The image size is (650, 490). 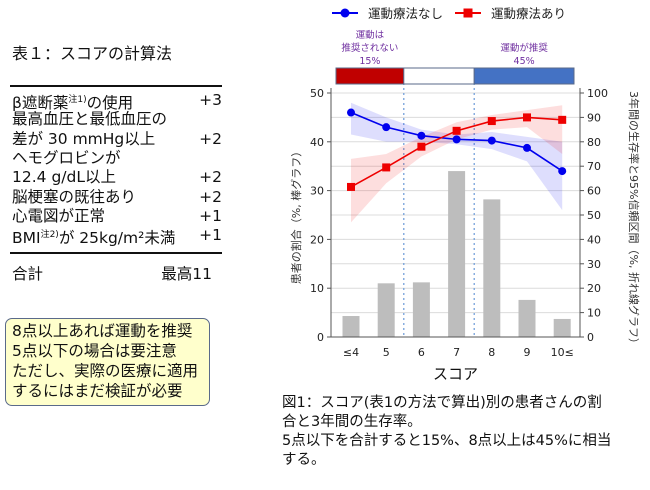 What do you see at coordinates (352, 422) in the screenshot?
I see `caption-line: 合と3年間の生存率。` at bounding box center [352, 422].